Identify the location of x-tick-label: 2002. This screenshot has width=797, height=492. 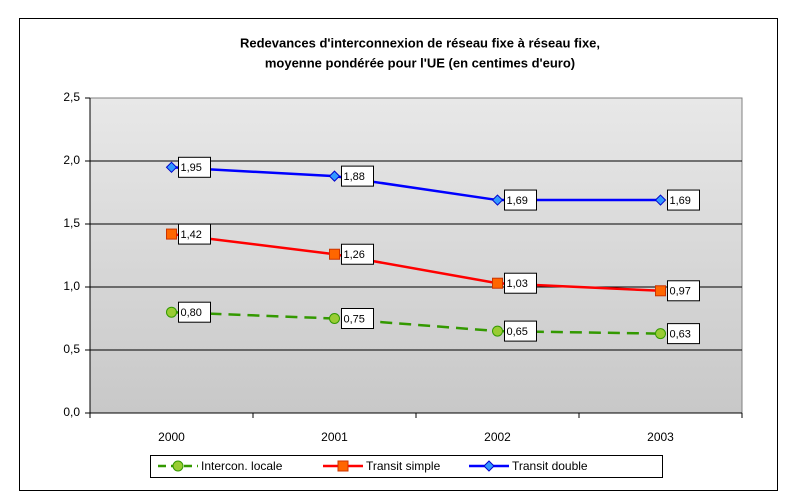
(497, 437).